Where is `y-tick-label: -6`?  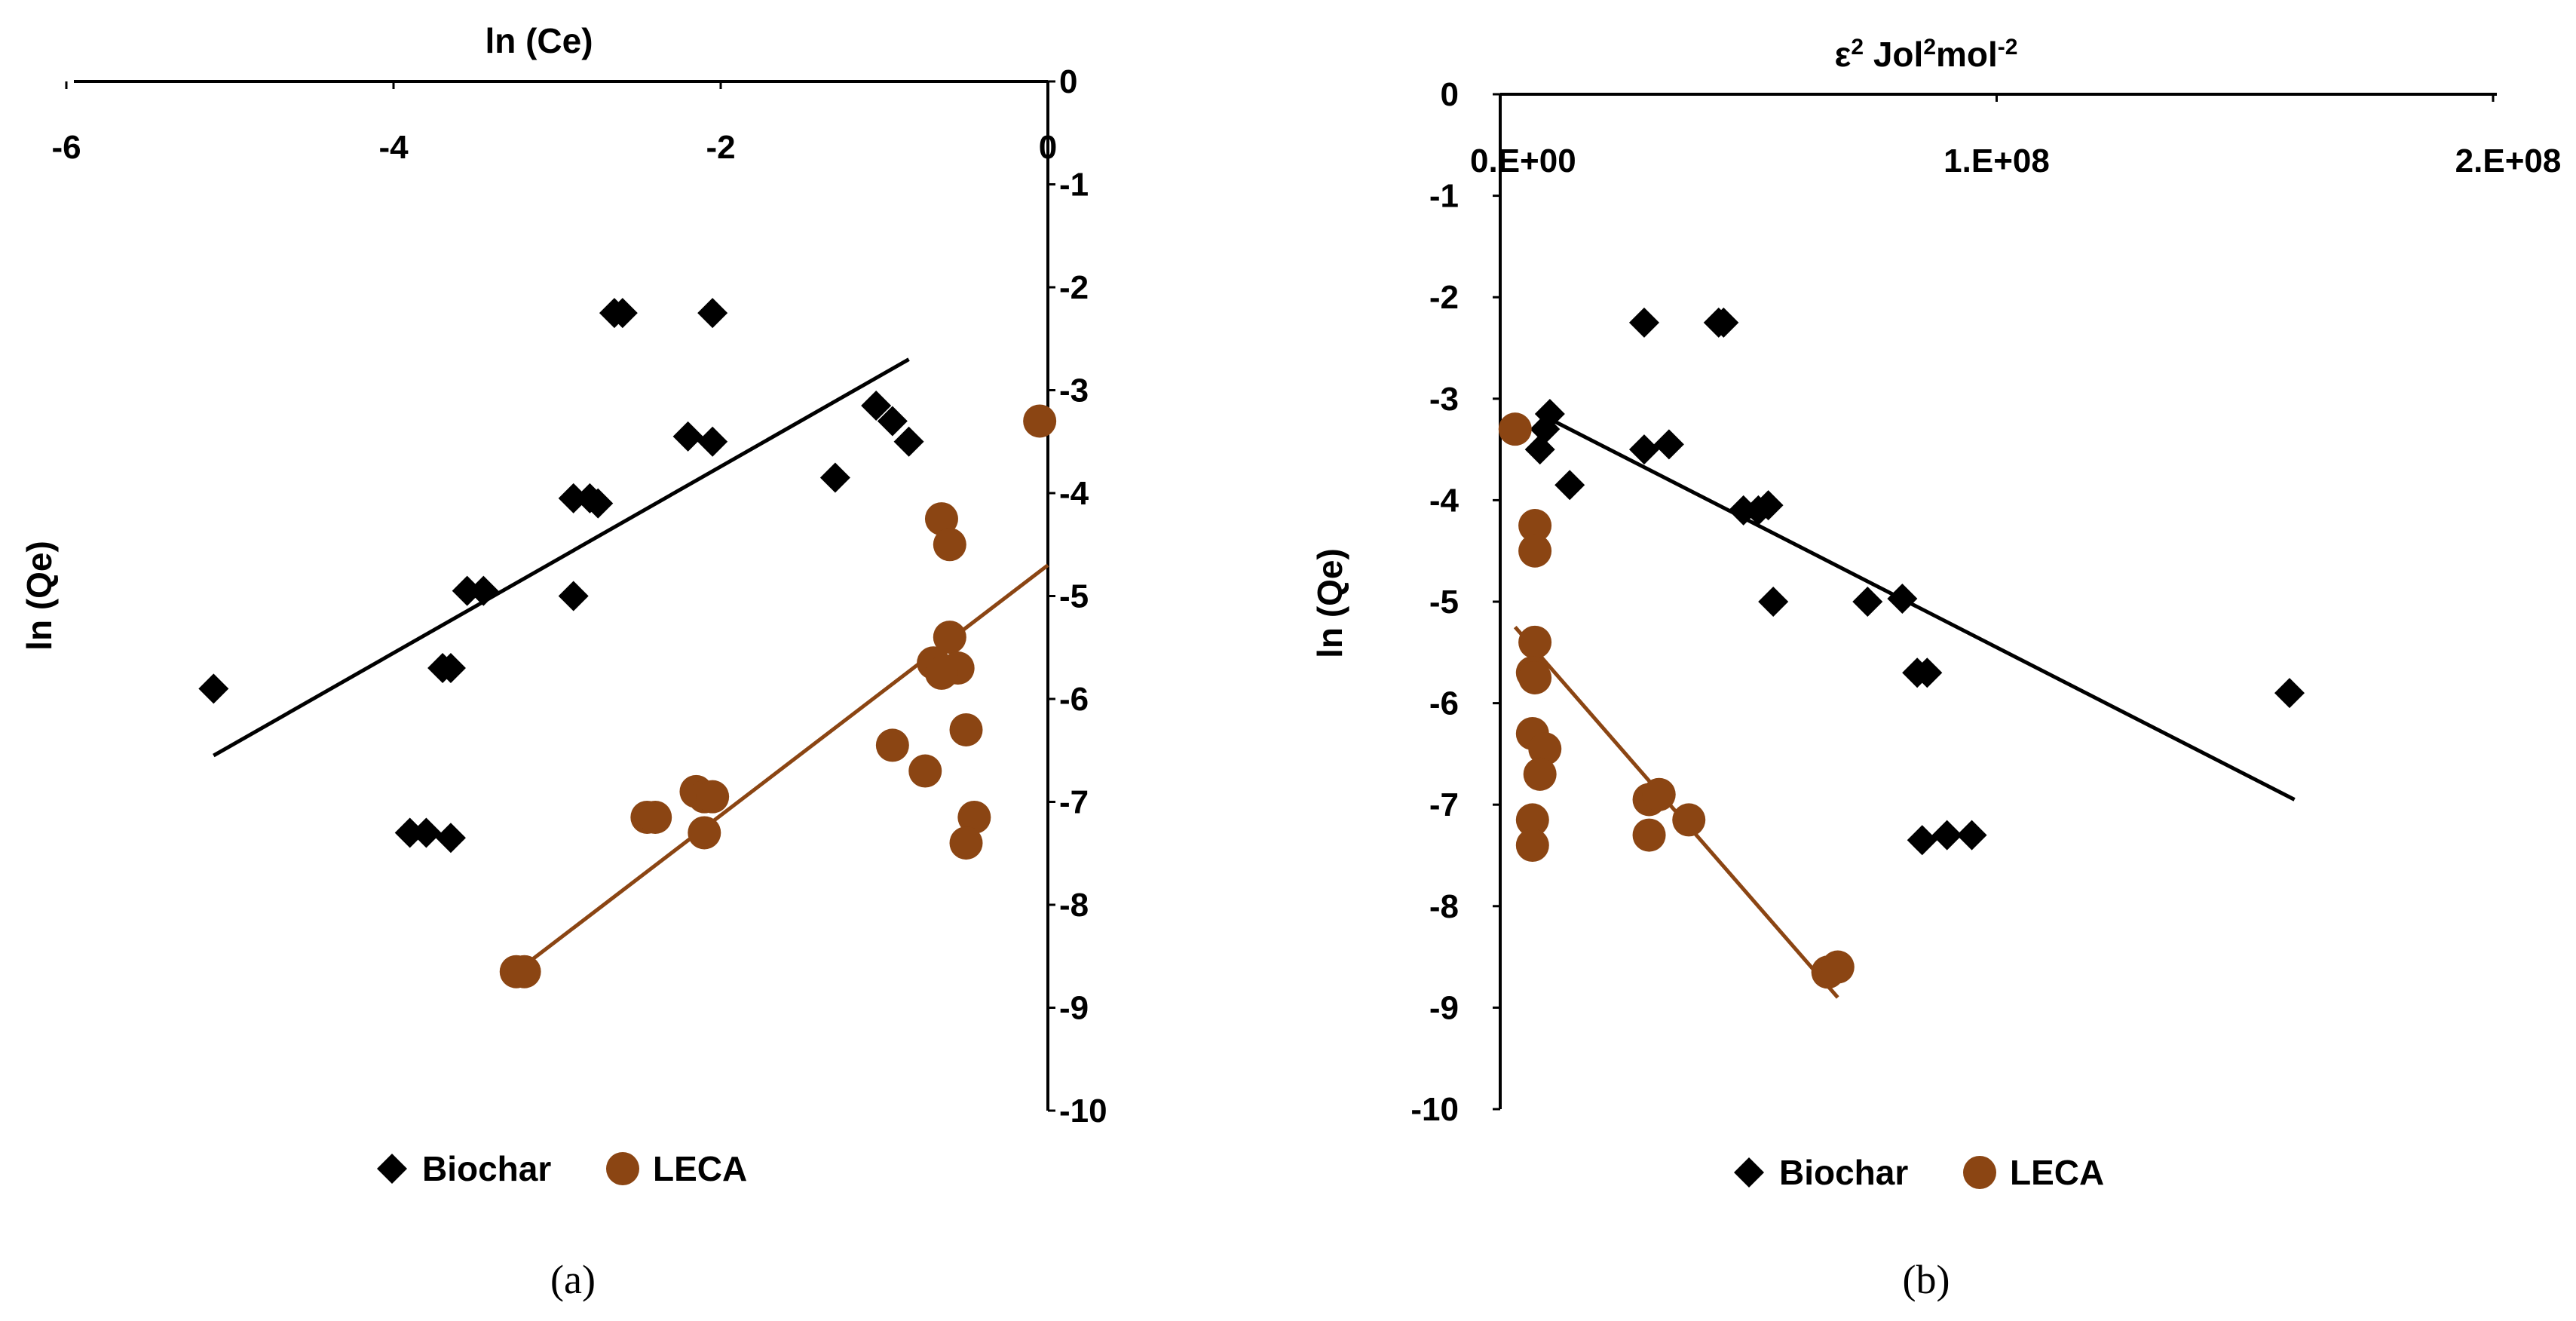 y-tick-label: -6 is located at coordinates (1444, 703).